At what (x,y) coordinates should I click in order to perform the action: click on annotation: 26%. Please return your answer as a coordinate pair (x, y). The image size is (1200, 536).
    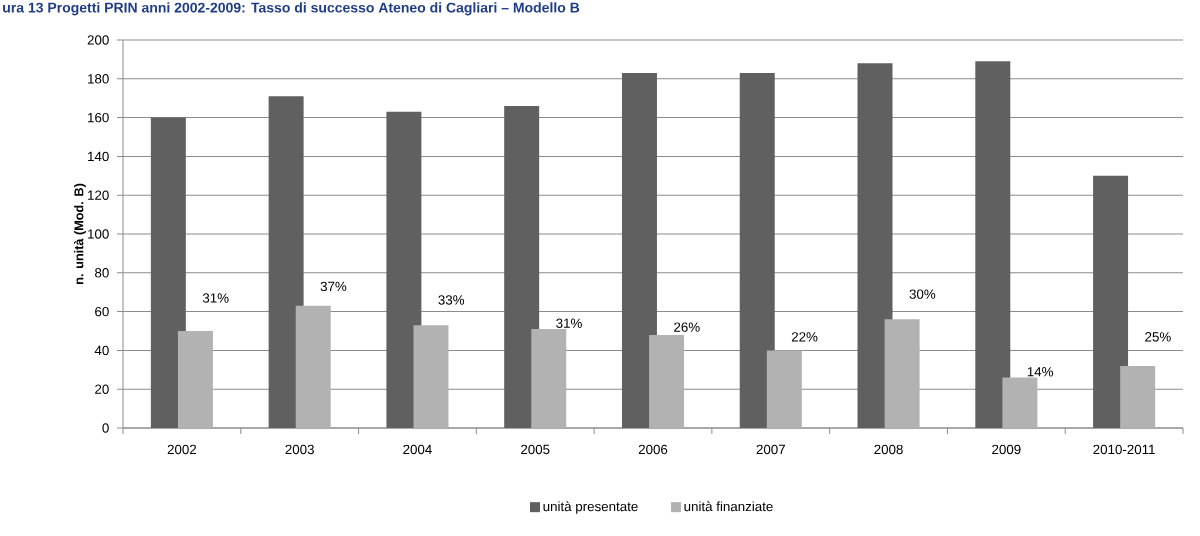
    Looking at the image, I should click on (687, 327).